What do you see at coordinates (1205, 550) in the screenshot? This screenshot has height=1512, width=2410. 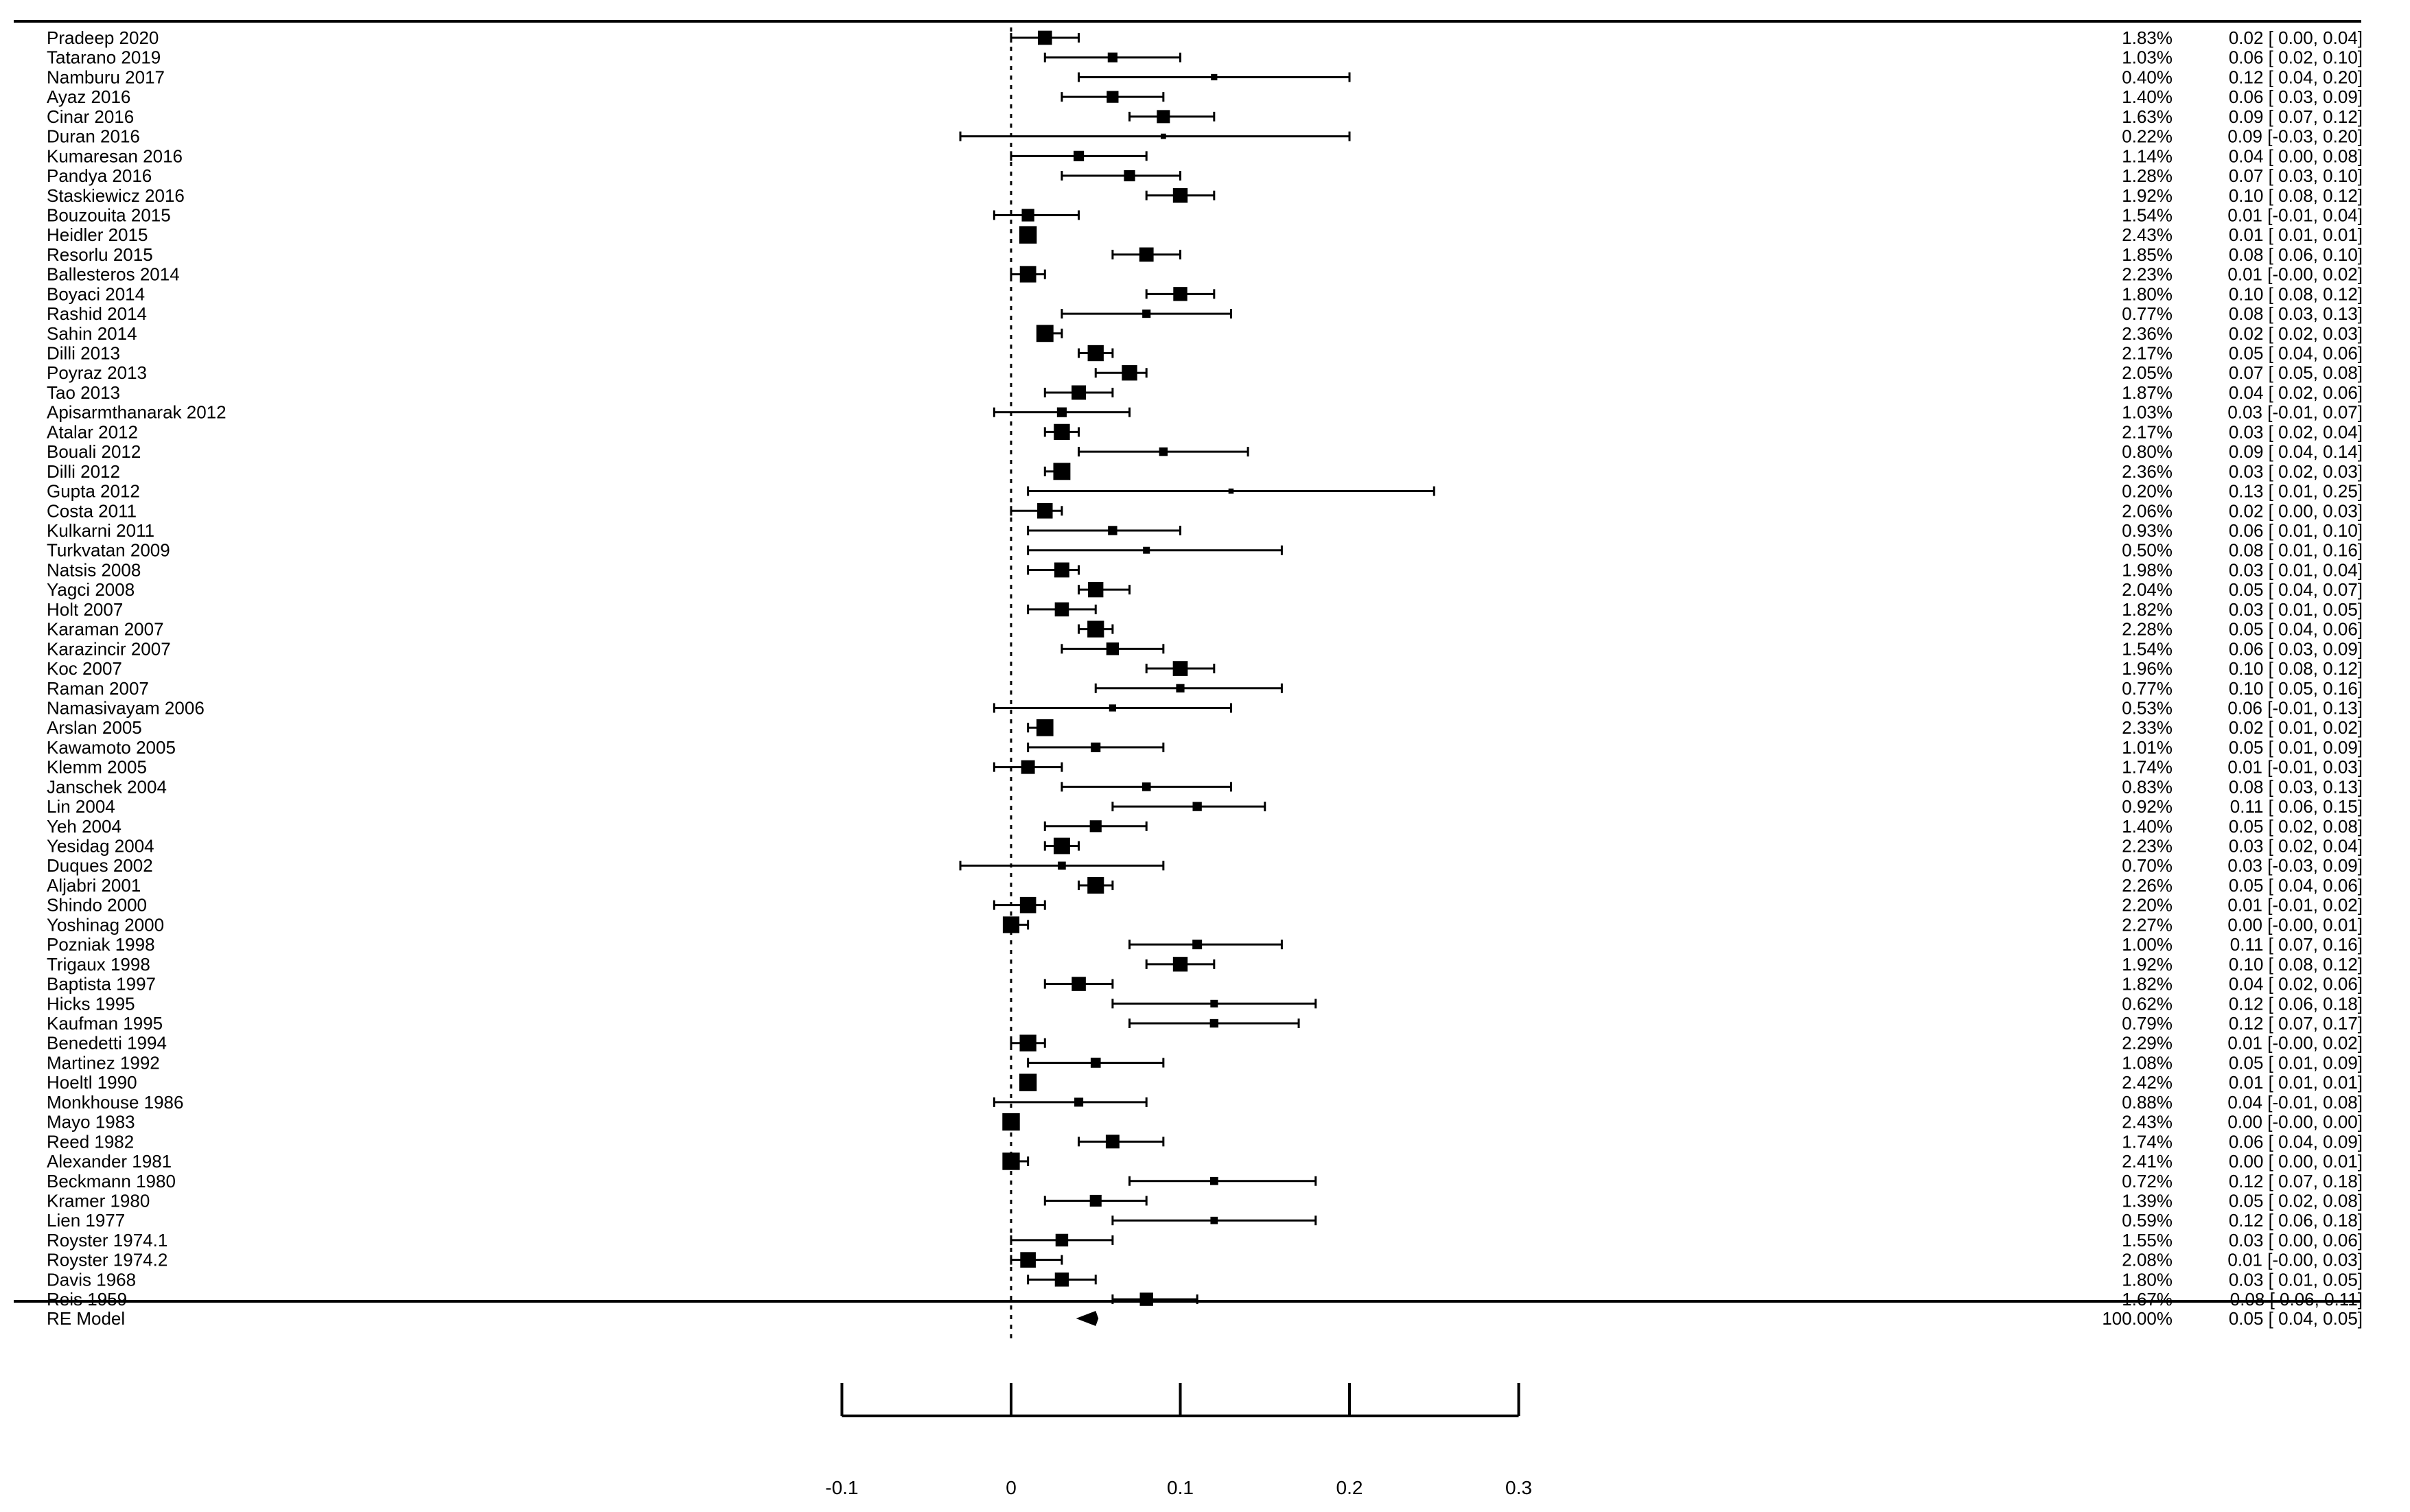 I see `study-row: Turkvatan 2009 0.50% 0.08 [ 0.01, 0.16]` at bounding box center [1205, 550].